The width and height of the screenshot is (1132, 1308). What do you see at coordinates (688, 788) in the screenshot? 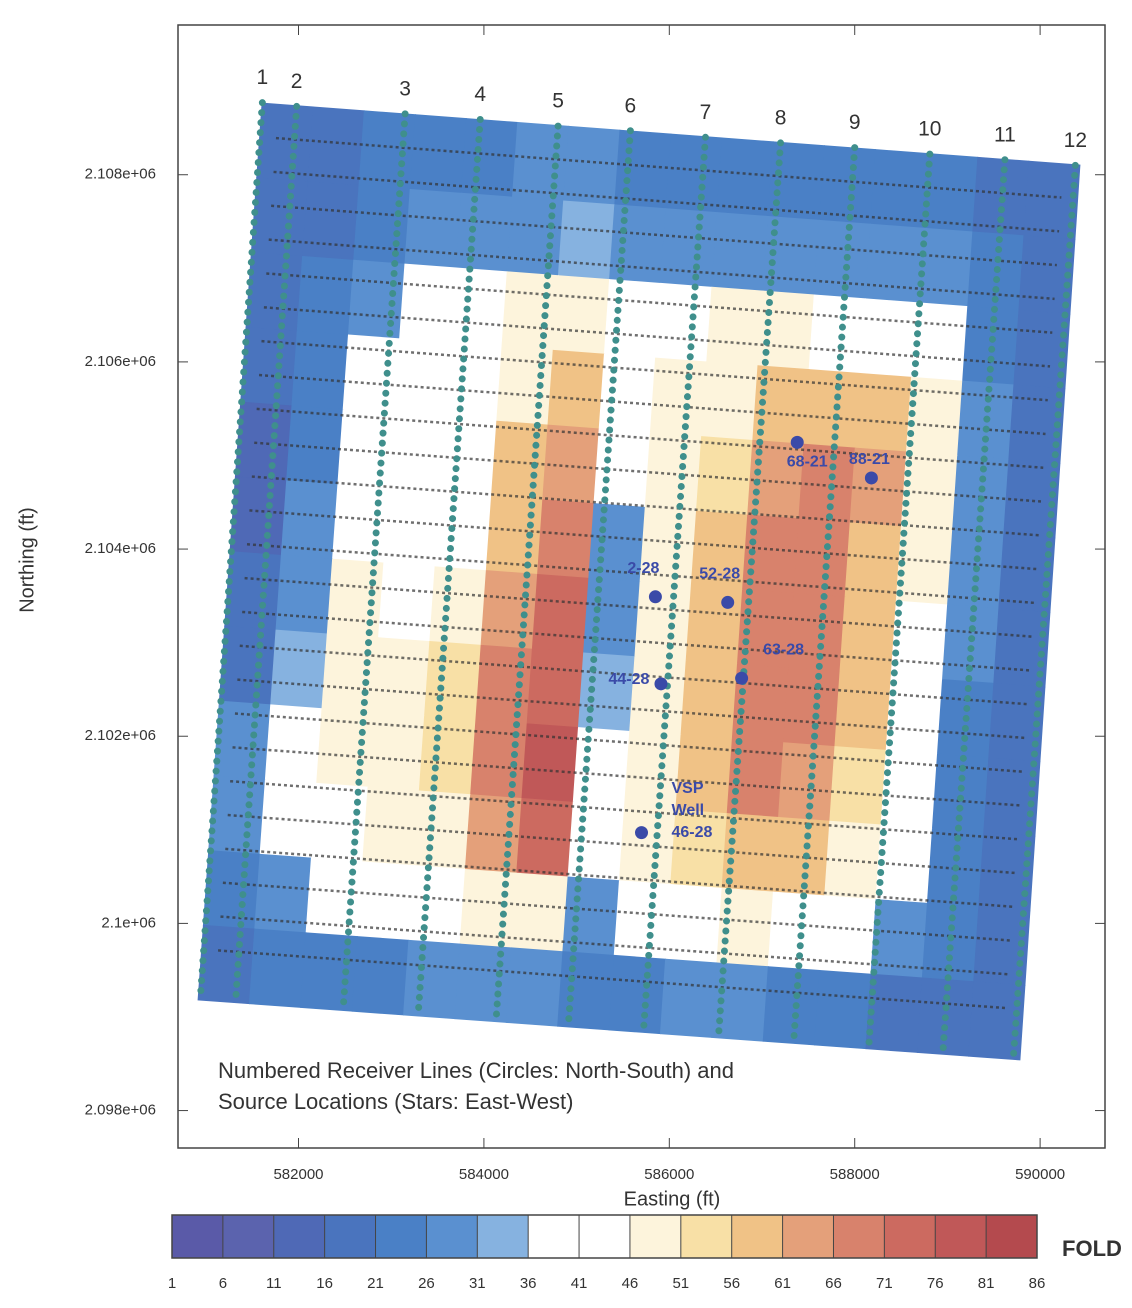
I see `well-label: VSP` at bounding box center [688, 788].